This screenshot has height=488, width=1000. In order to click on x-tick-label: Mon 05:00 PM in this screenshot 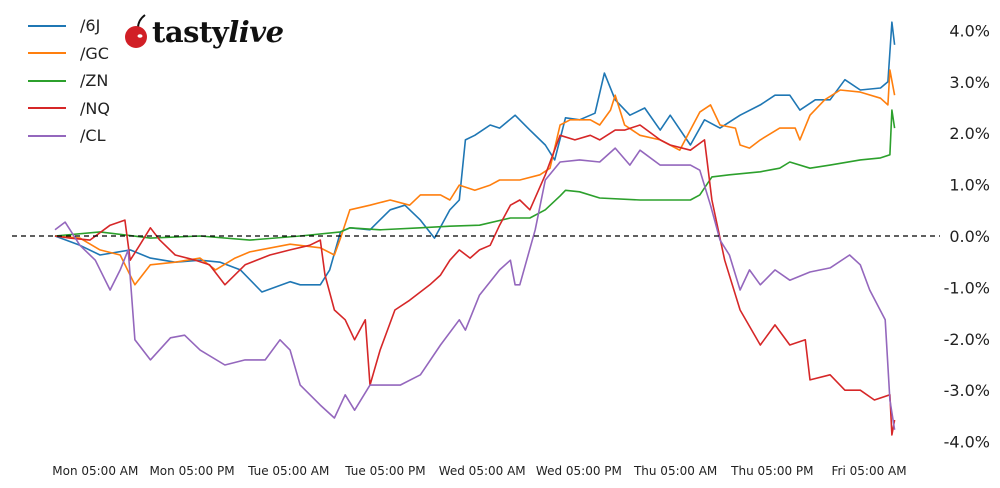, I will do `click(191, 471)`.